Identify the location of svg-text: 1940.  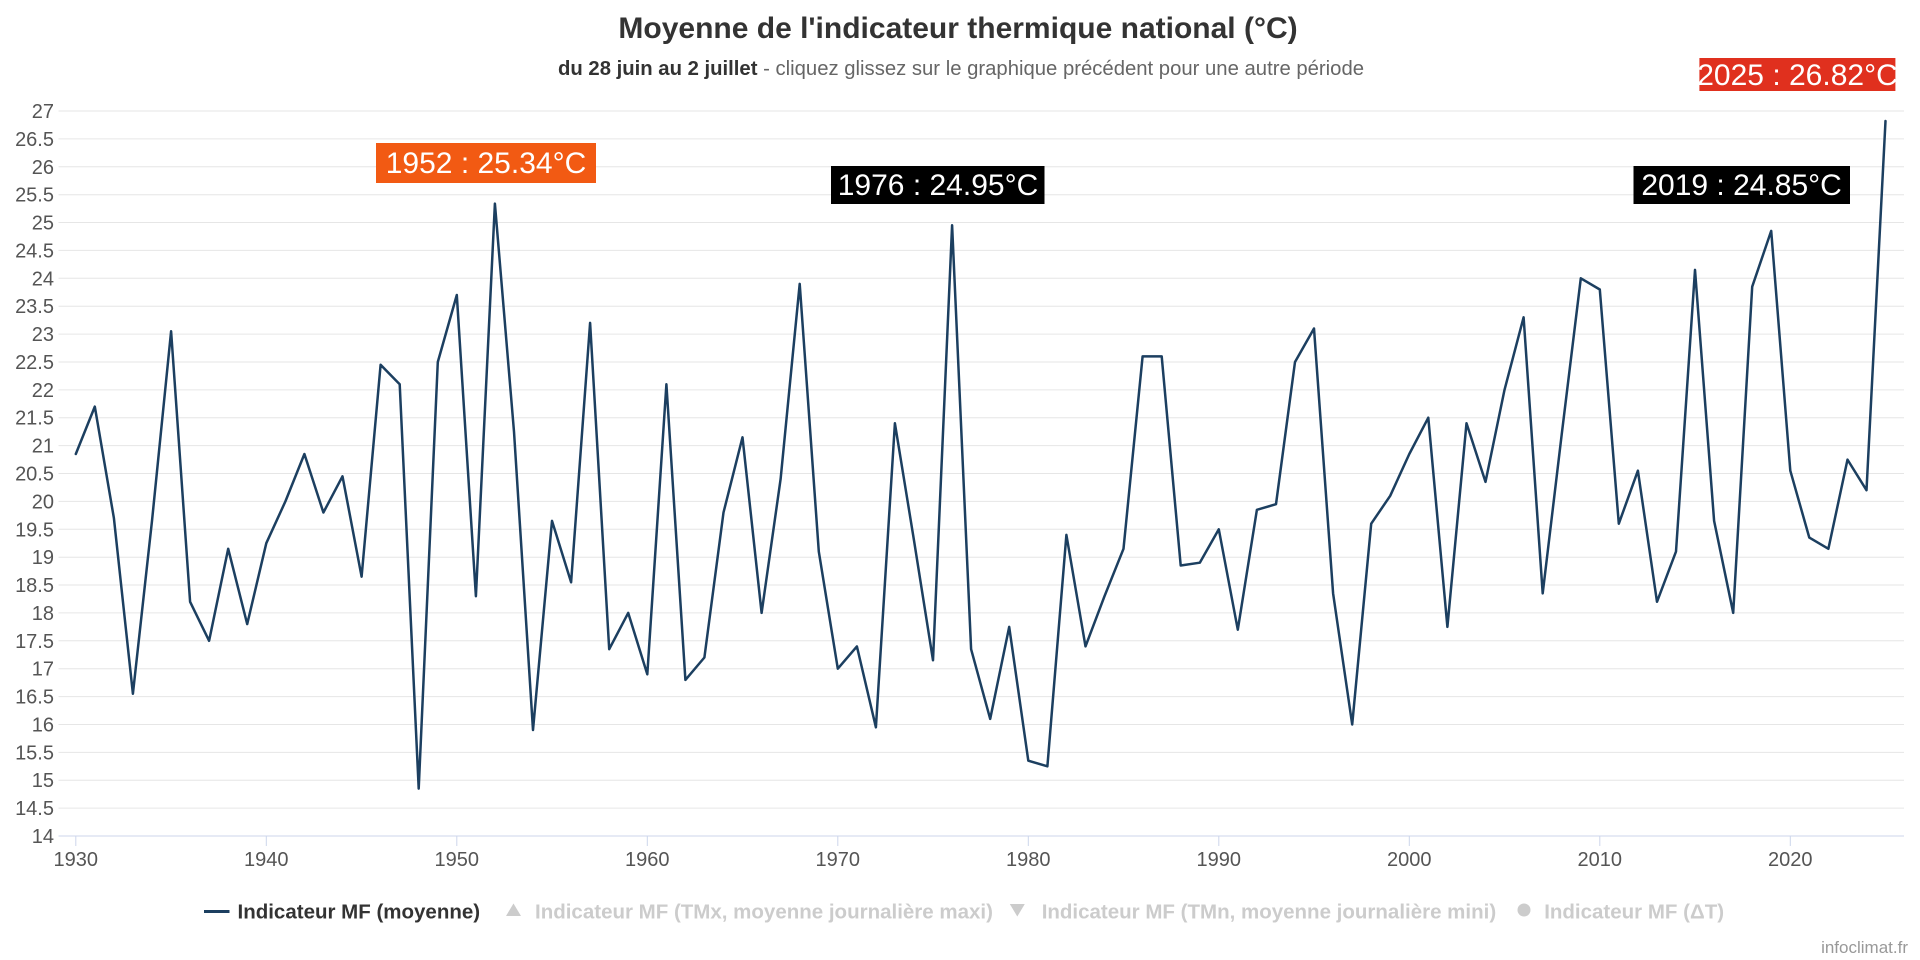
(266, 860).